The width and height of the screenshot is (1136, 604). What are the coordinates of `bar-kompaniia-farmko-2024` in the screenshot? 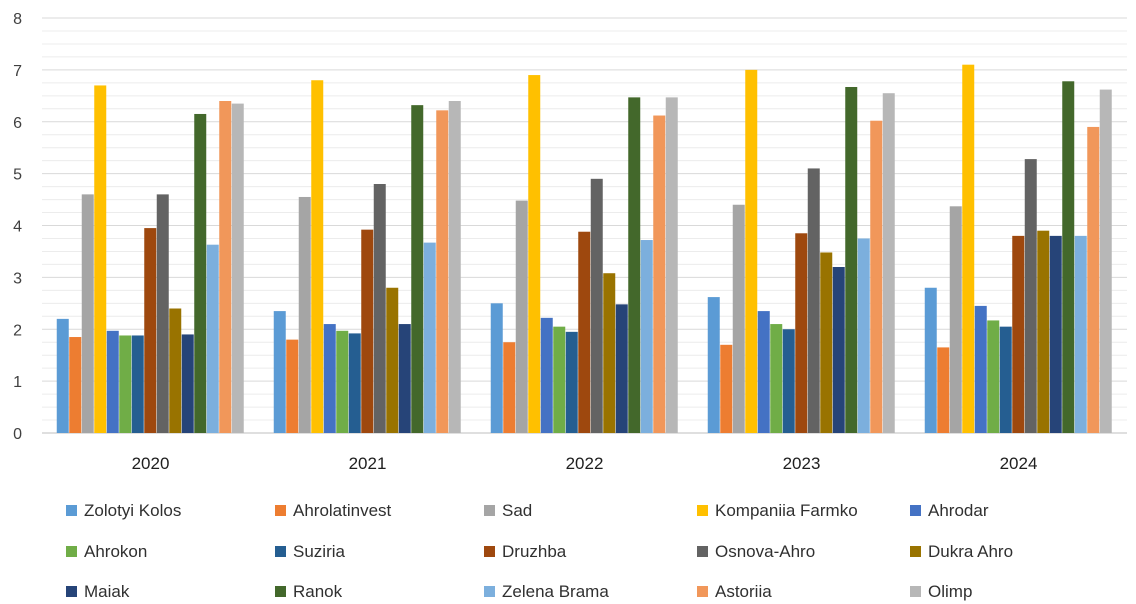 It's located at (968, 248).